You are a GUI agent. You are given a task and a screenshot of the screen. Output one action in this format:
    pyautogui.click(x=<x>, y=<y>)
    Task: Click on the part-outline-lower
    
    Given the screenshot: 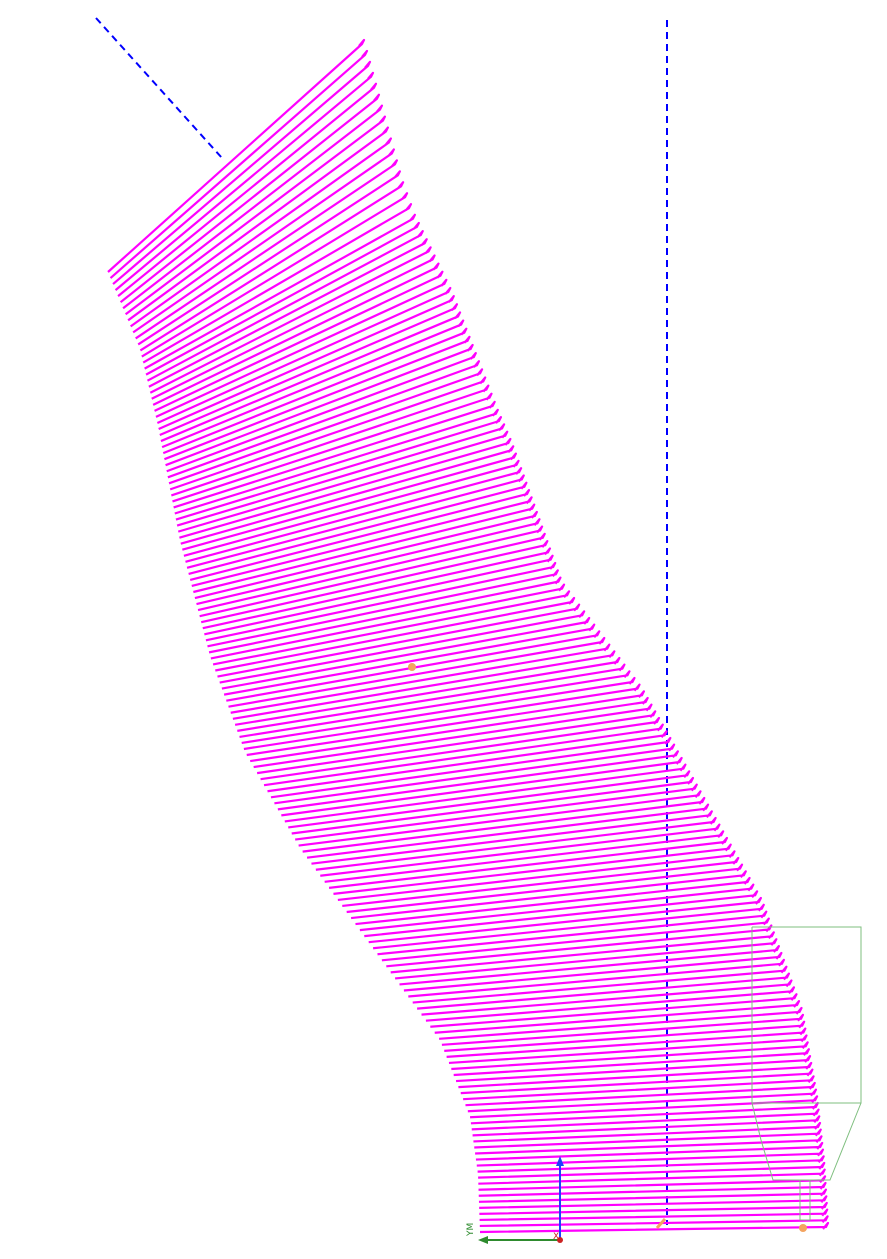 What is the action you would take?
    pyautogui.click(x=806, y=1141)
    